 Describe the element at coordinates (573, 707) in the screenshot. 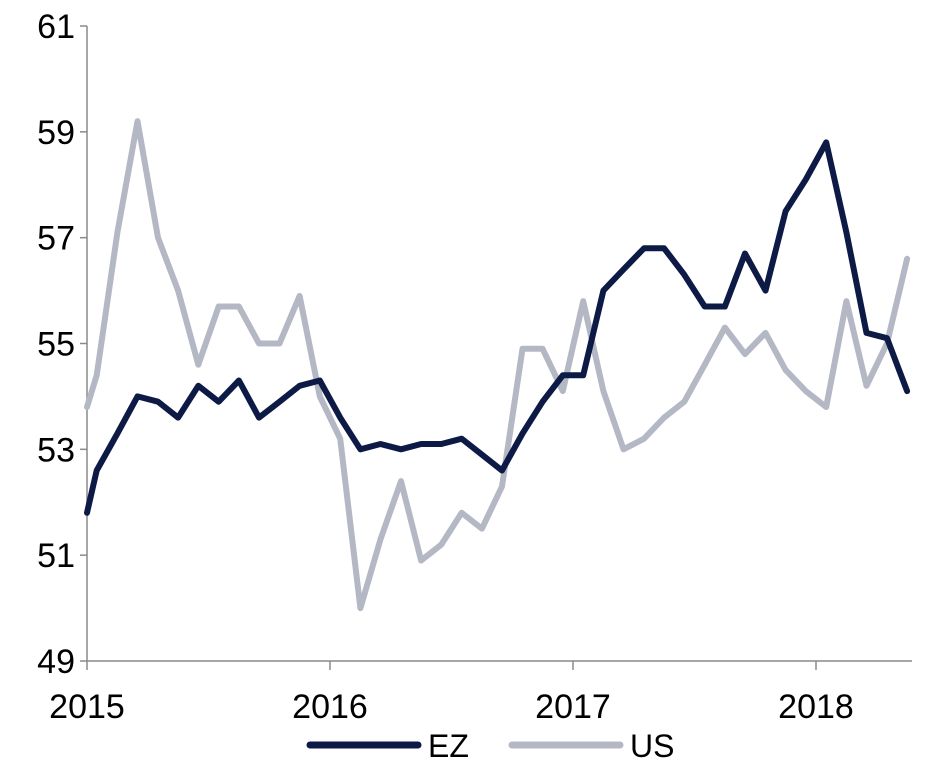

I see `x-tick-label: 2017` at that location.